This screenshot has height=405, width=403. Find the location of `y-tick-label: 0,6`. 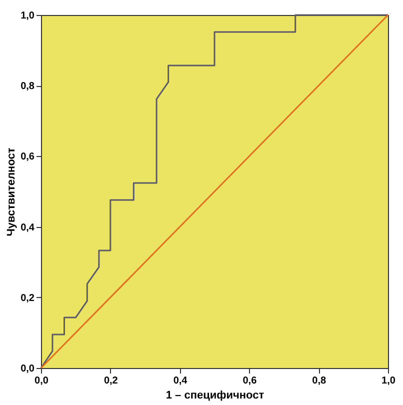

y-tick-label: 0,6 is located at coordinates (27, 157).